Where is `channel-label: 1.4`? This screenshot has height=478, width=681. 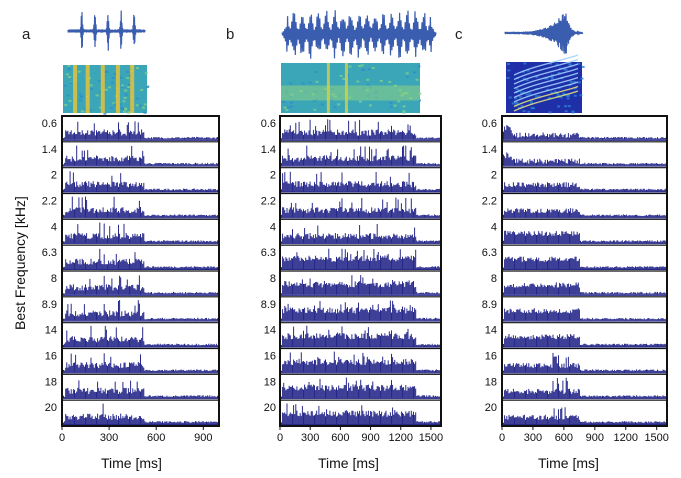
channel-label: 1.4 is located at coordinates (268, 150).